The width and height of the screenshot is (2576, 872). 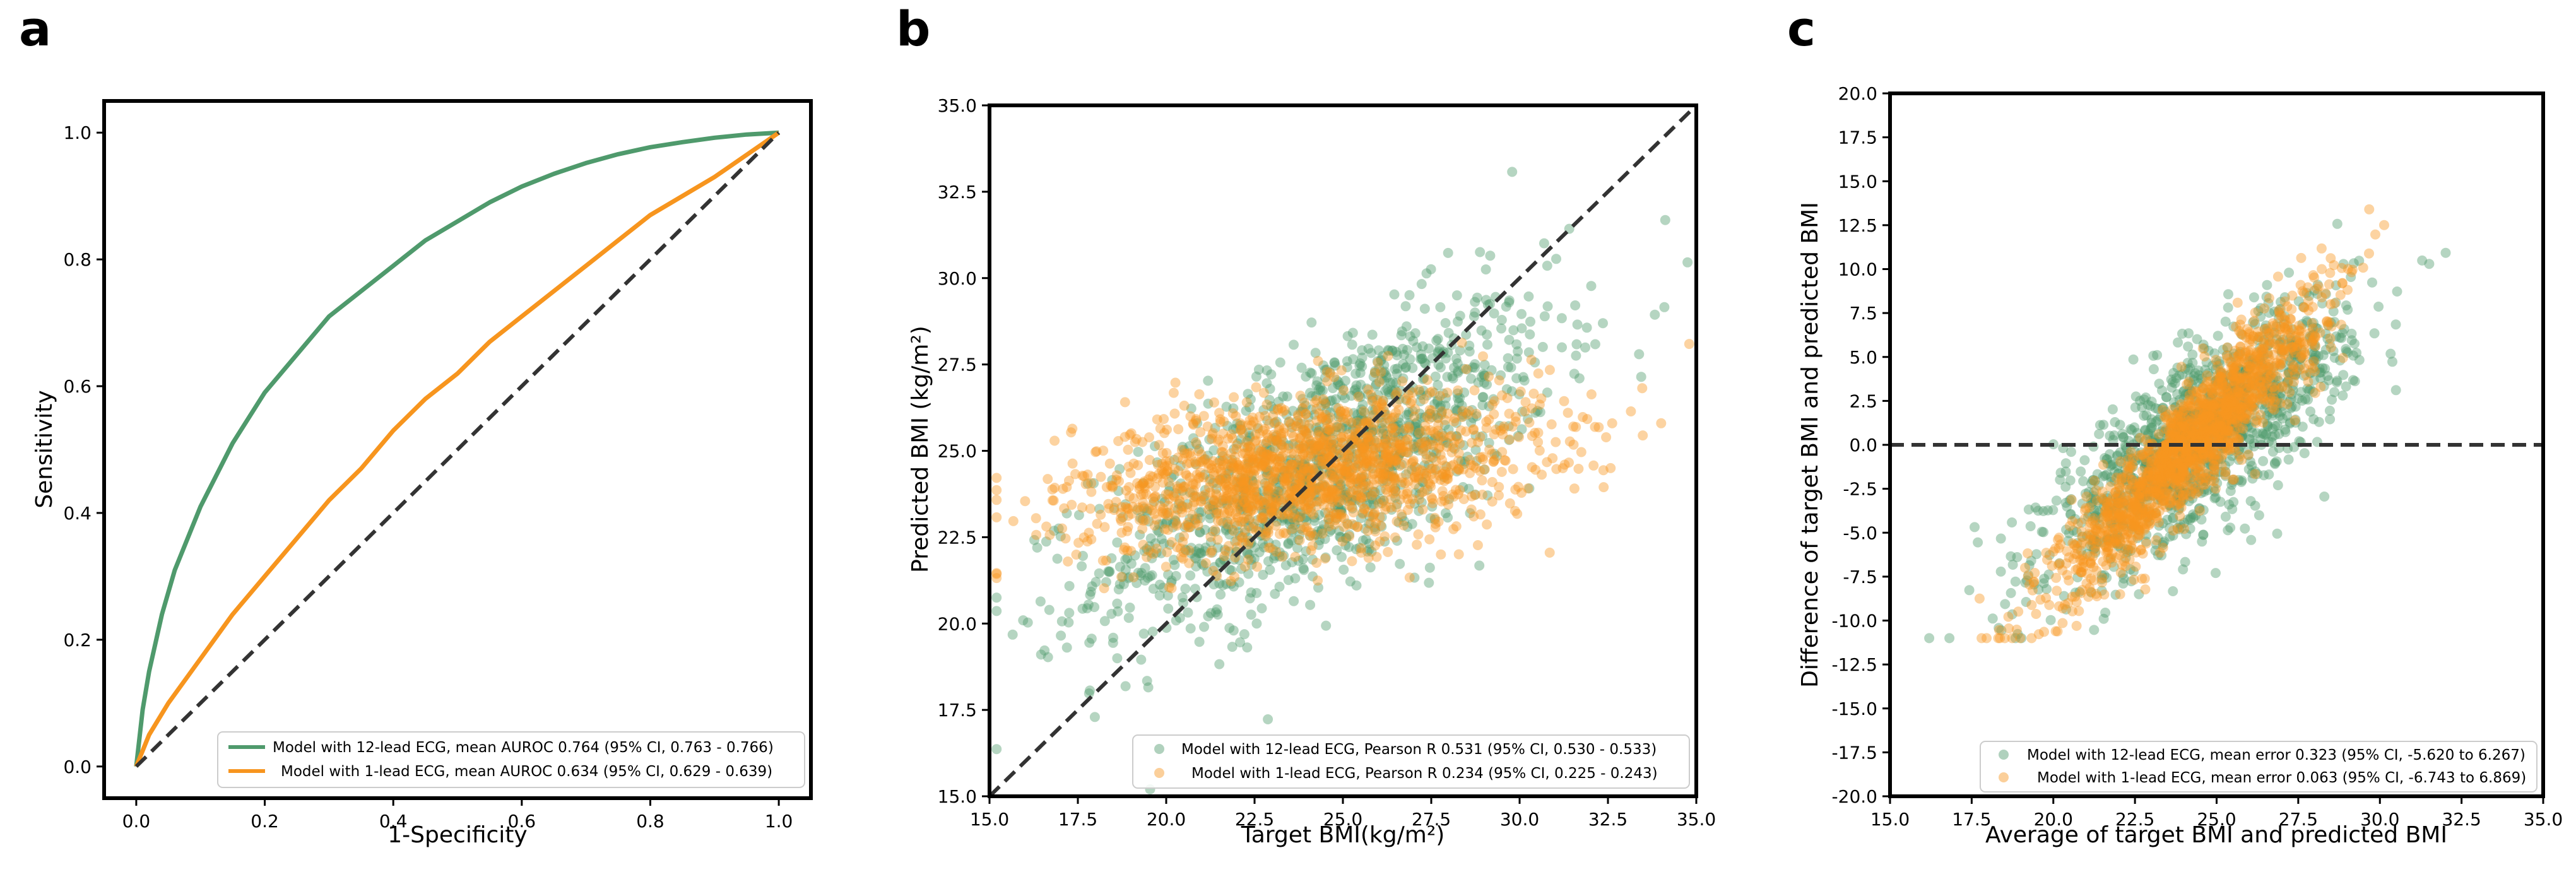 I want to click on roc-x-tick-label: 0.2, so click(x=265, y=822).